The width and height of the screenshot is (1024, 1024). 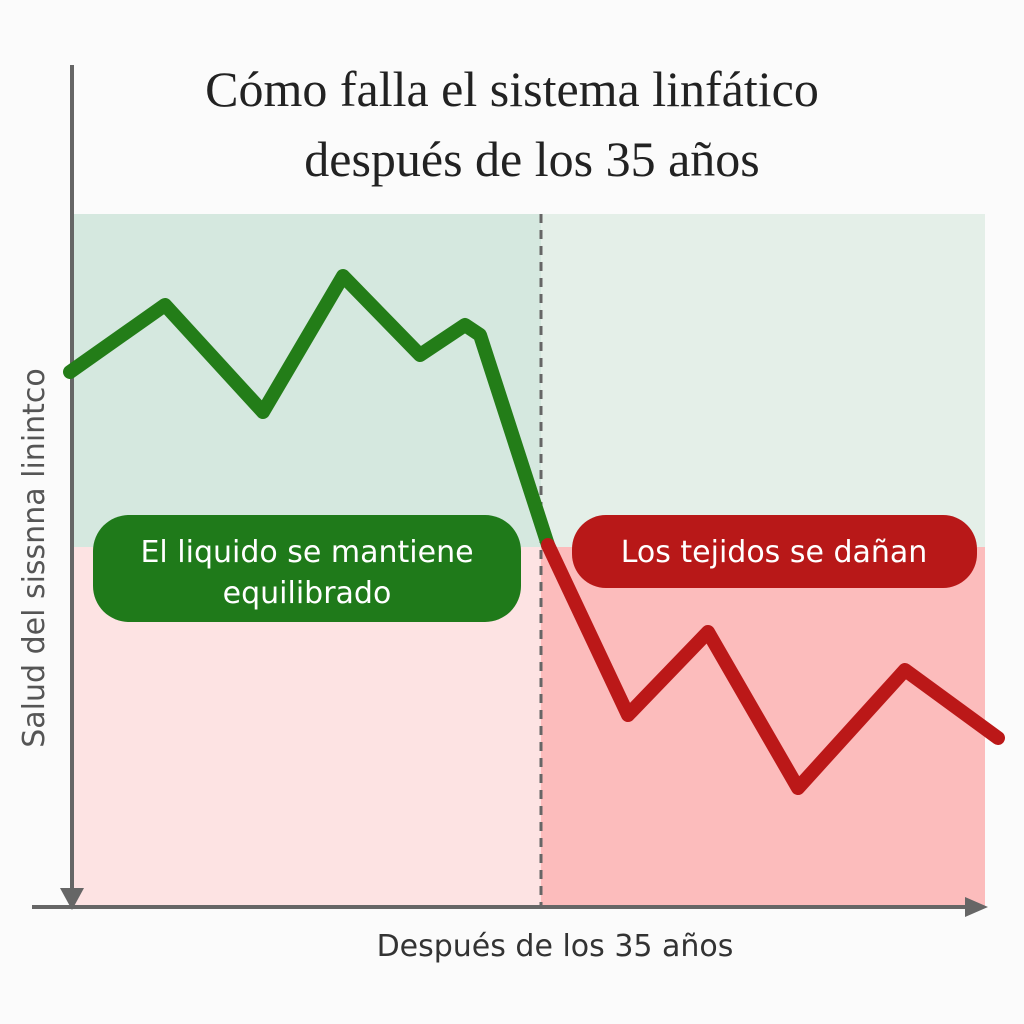 I want to click on damaged-label: Los tejidos se dañan, so click(x=774, y=552).